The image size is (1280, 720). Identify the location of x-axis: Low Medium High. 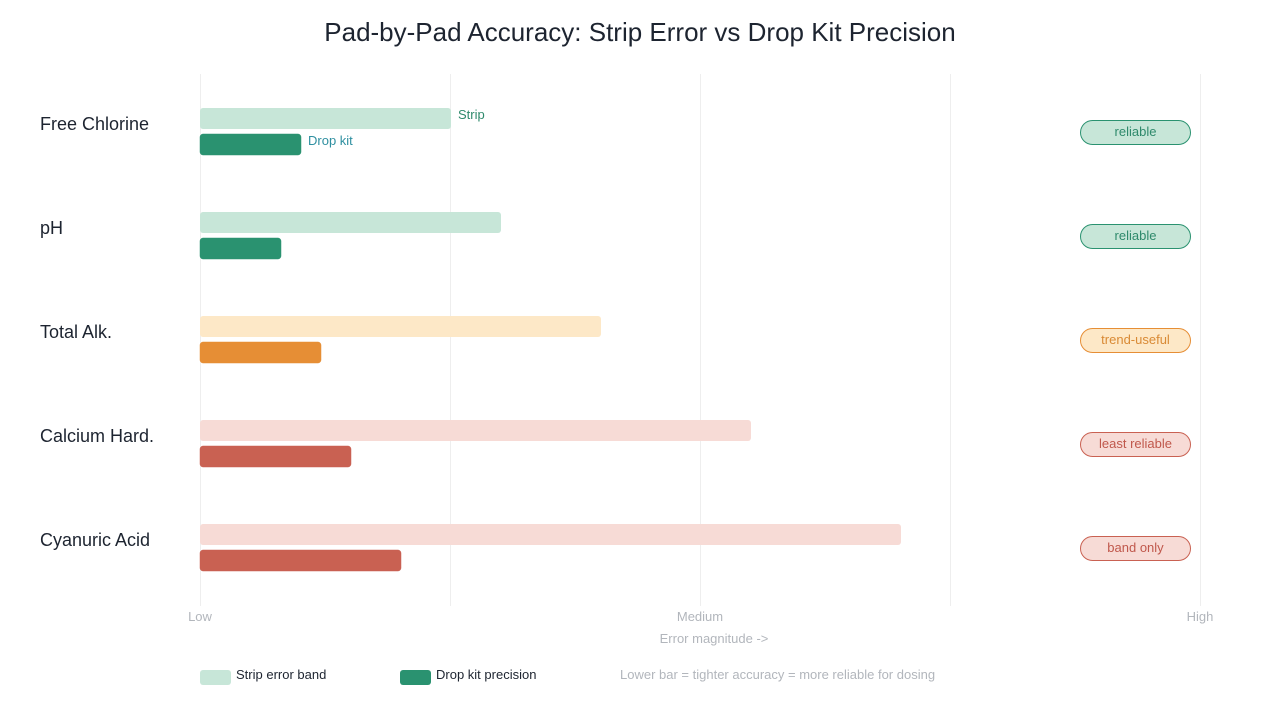
(700, 616).